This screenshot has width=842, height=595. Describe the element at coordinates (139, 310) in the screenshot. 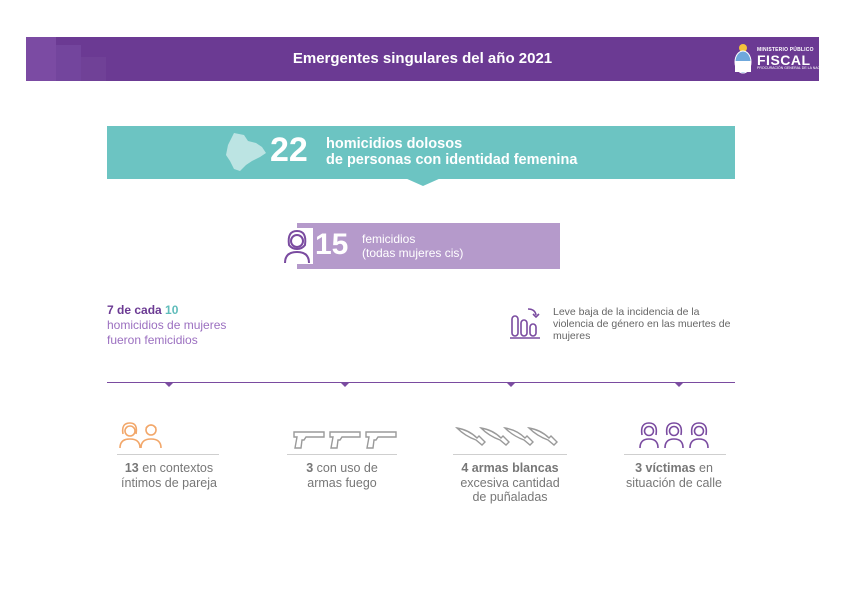

I see `ratio-mid: de cada` at that location.